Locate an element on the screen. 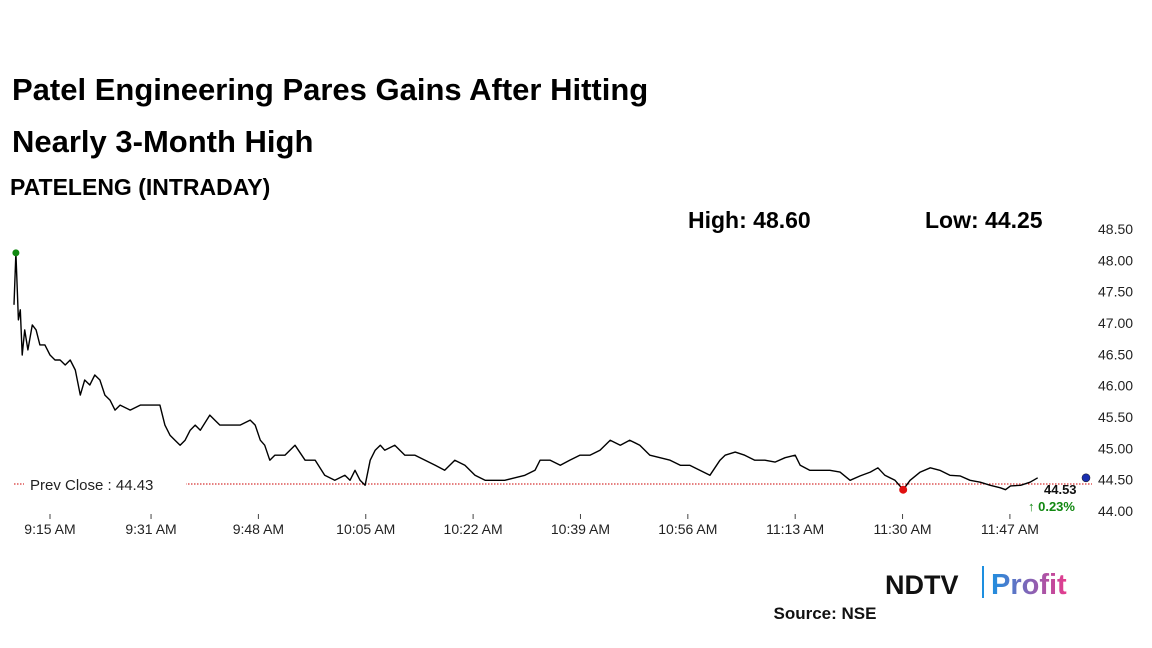  chart-title: Nearly 3-Month High is located at coordinates (162, 141).